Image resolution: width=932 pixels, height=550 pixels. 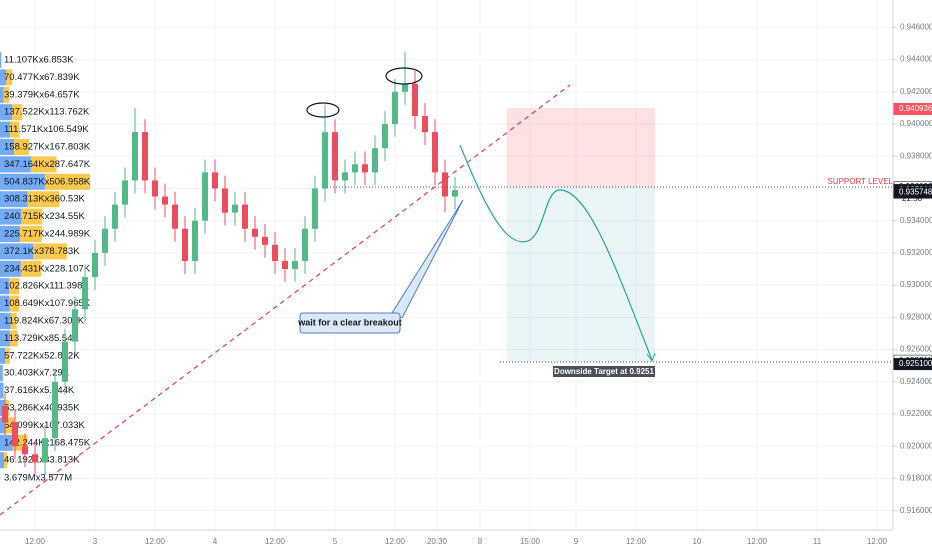 I want to click on target-label-bg, so click(x=604, y=371).